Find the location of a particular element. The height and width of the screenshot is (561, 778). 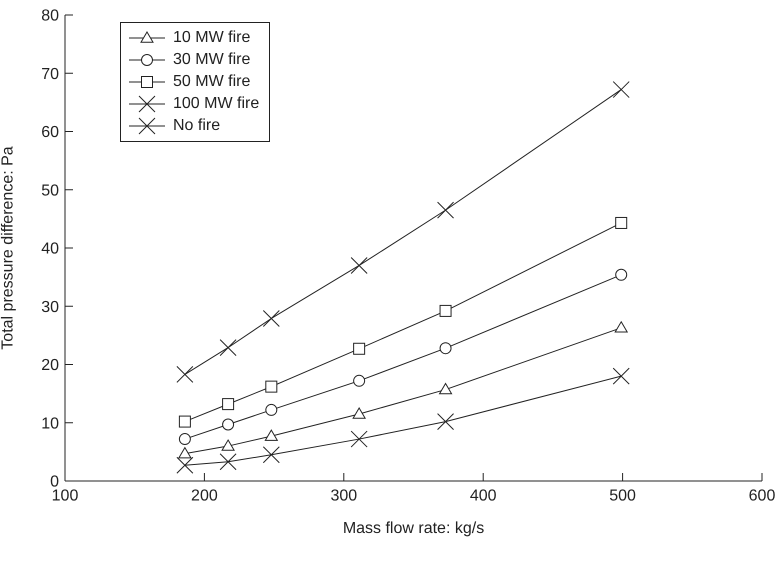

y-tick-label: 80 is located at coordinates (50, 16).